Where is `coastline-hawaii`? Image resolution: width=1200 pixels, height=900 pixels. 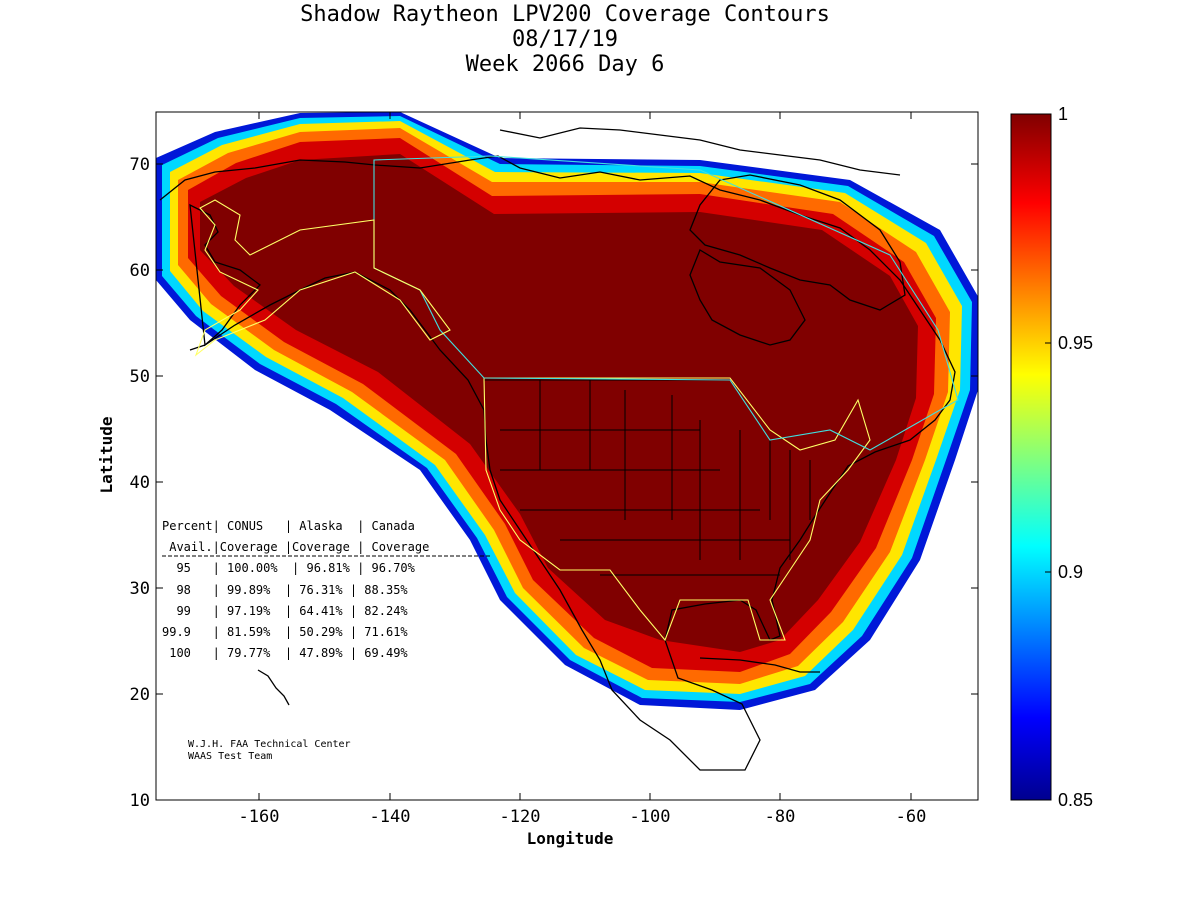
coastline-hawaii is located at coordinates (273, 687).